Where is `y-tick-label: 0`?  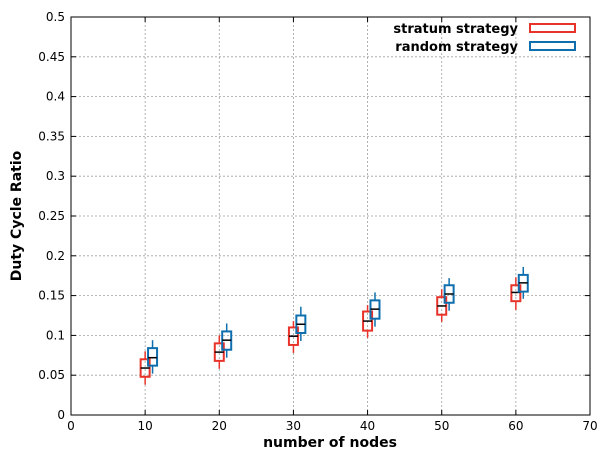 y-tick-label: 0 is located at coordinates (61, 415).